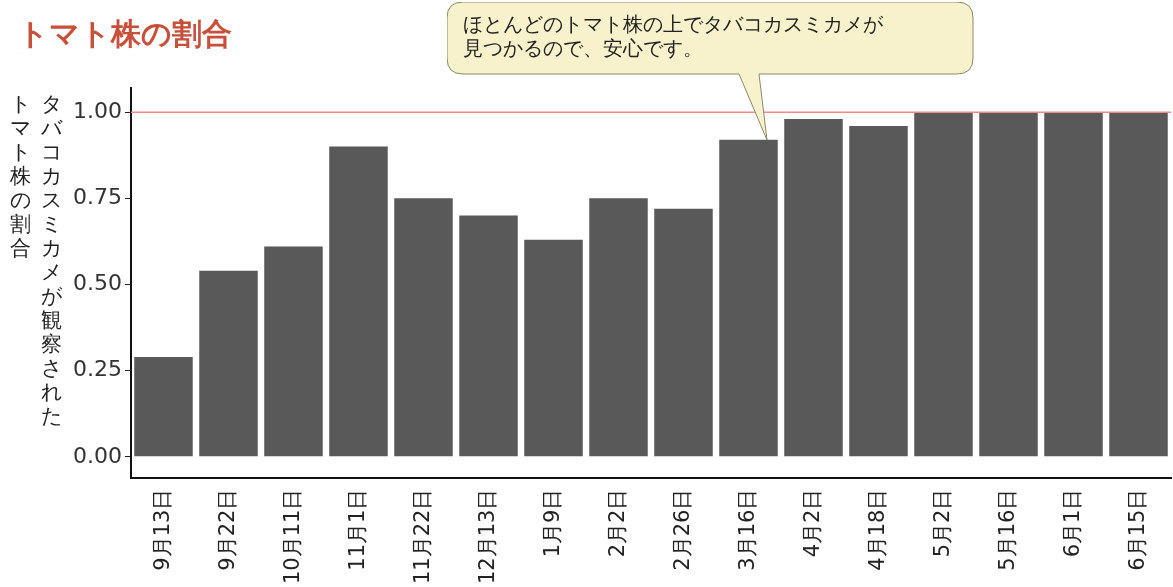 The image size is (1173, 587). Describe the element at coordinates (161, 529) in the screenshot. I see `x-tick-label: 9月13日` at that location.